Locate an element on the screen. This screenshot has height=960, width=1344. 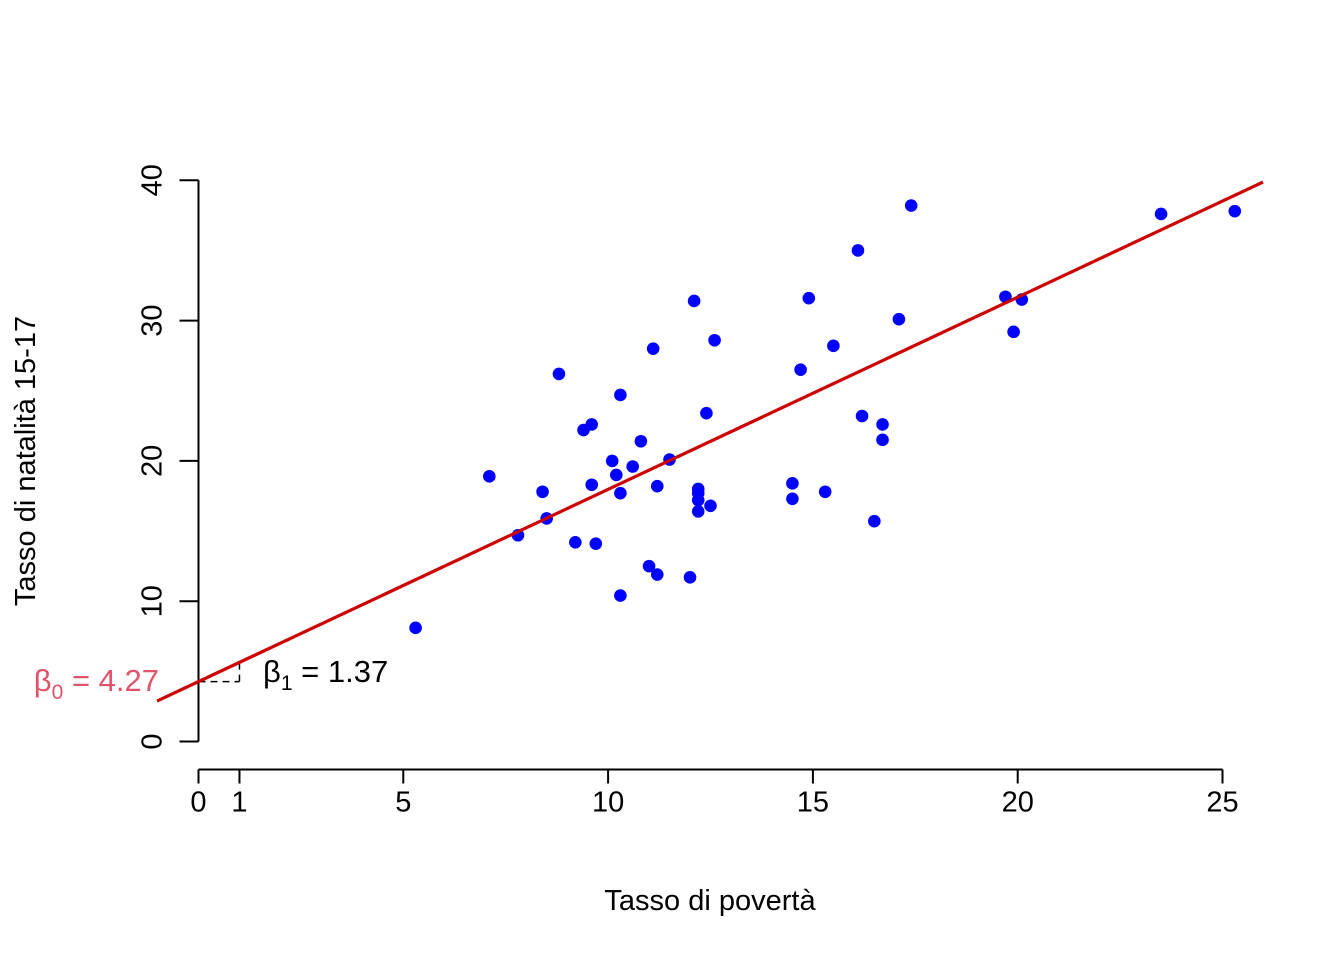
y-tick-label: 30 is located at coordinates (153, 320).